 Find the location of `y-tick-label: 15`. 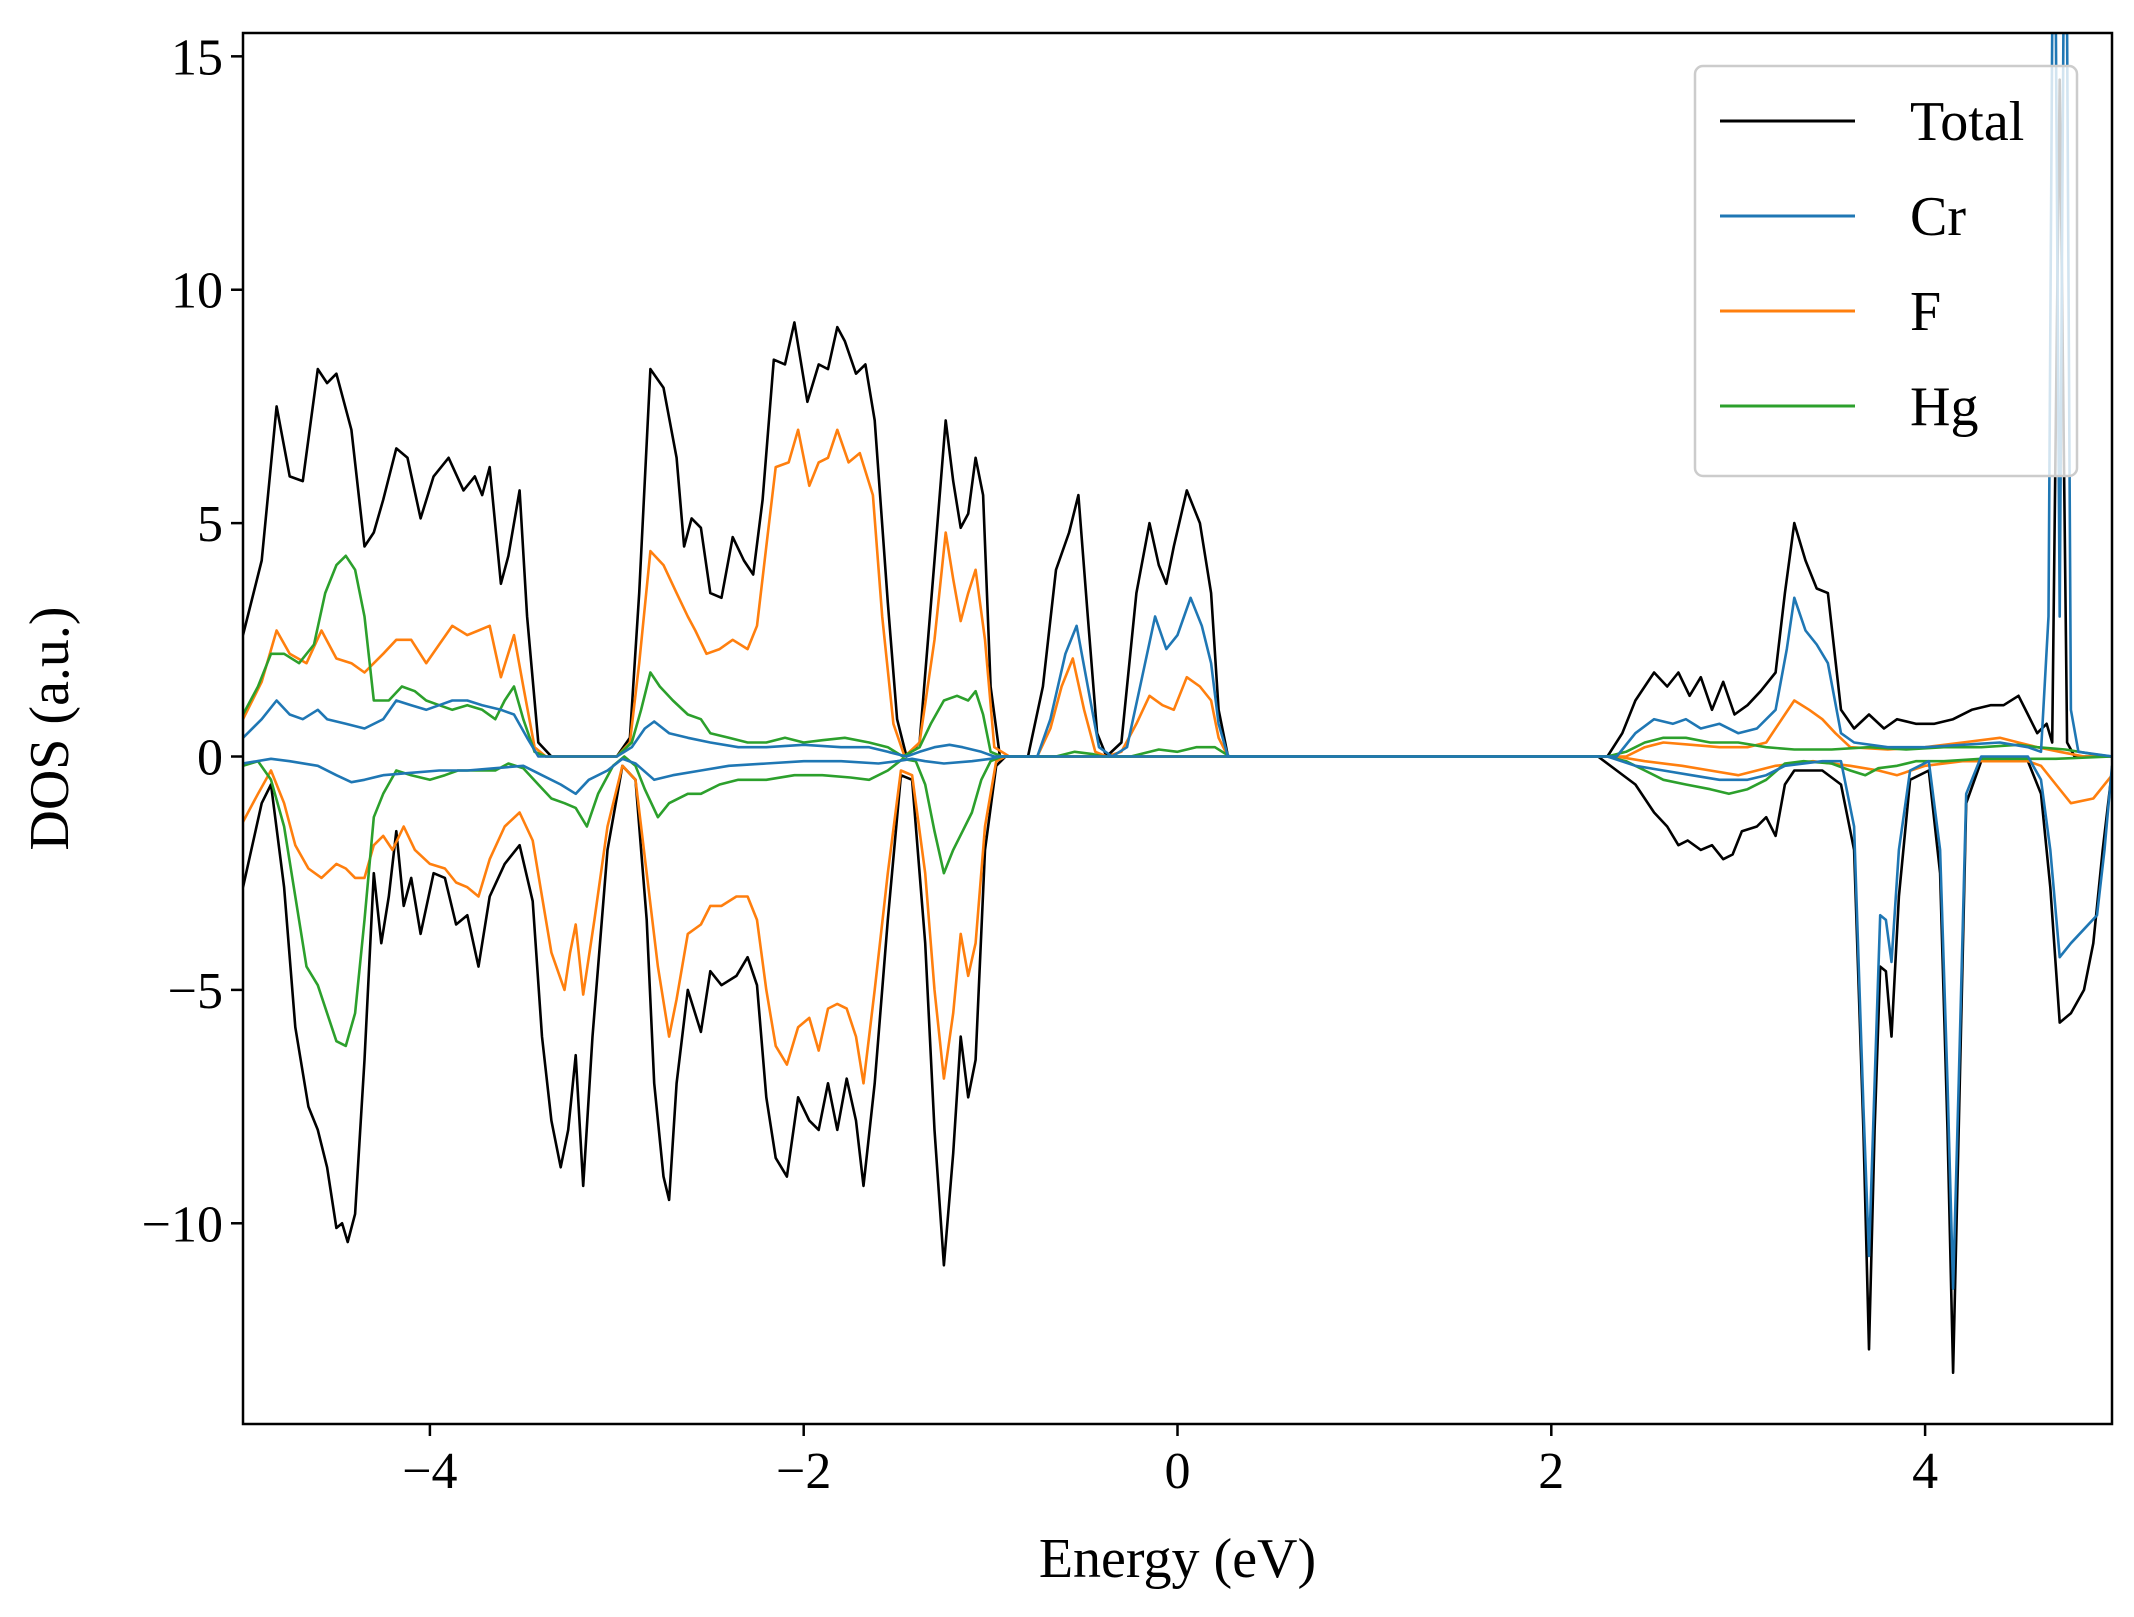

y-tick-label: 15 is located at coordinates (197, 57).